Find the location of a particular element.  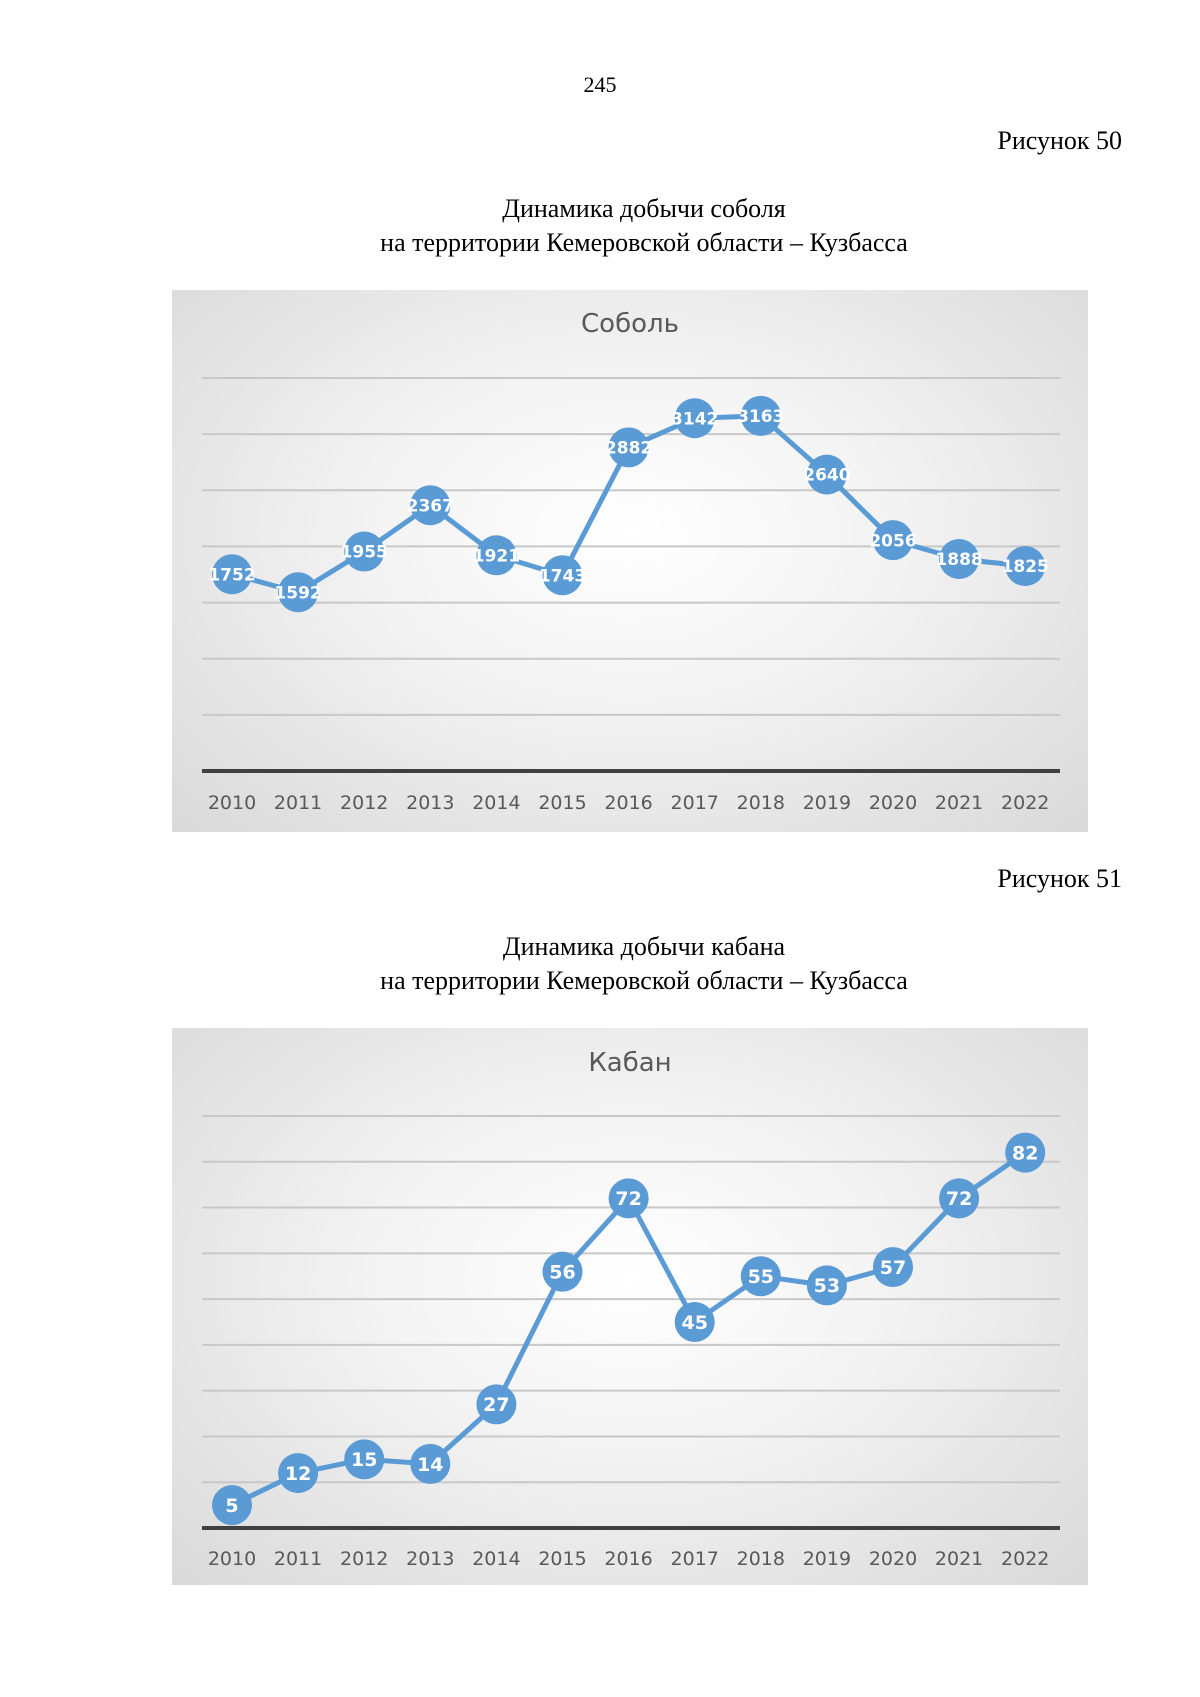

figure-label-50: Рисунок 50 is located at coordinates (1059, 140).